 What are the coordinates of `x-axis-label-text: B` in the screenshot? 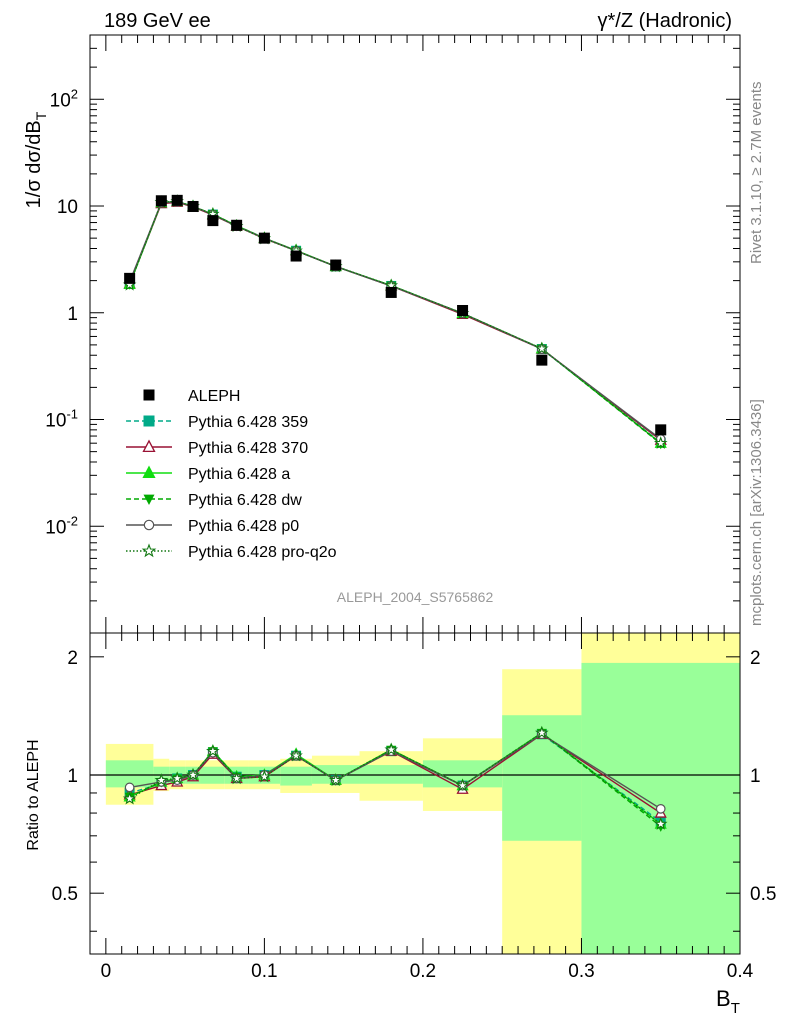 It's located at (723, 998).